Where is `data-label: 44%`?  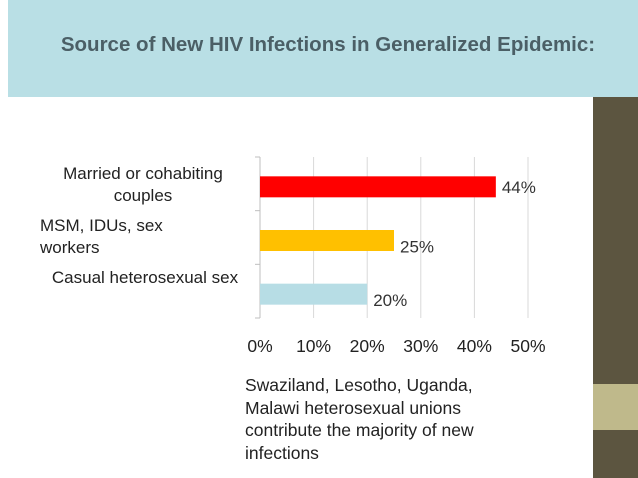 data-label: 44% is located at coordinates (519, 187).